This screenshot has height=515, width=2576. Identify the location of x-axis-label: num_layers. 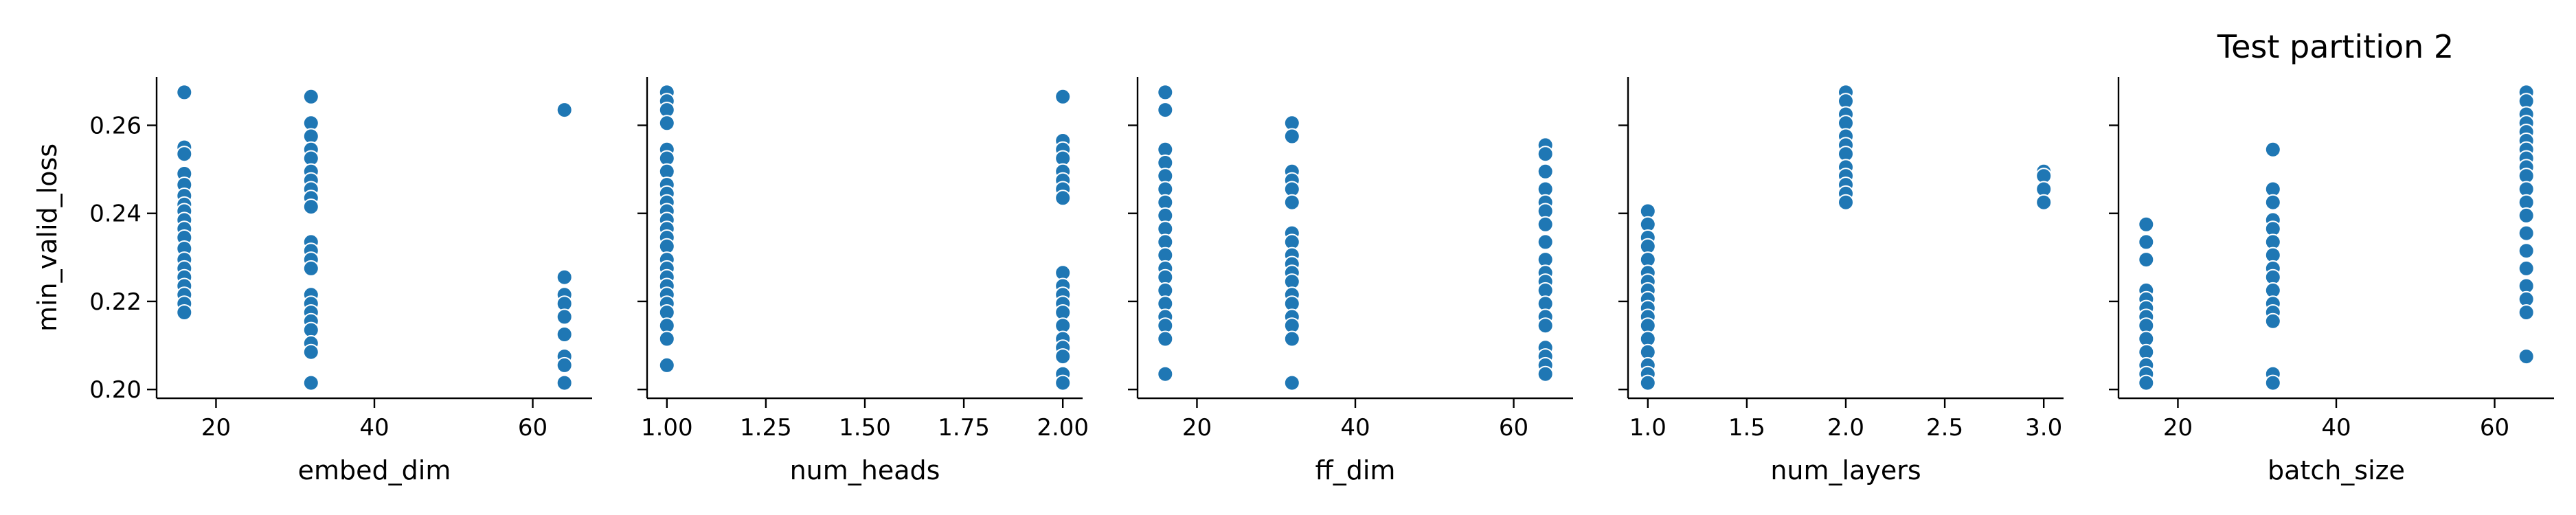
(1845, 470).